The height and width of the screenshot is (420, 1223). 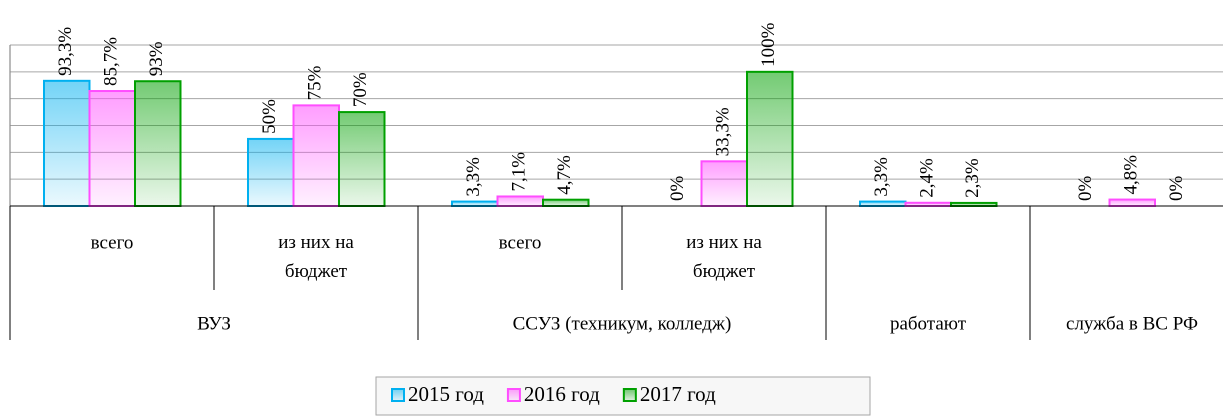 I want to click on data-label: 93%, so click(x=156, y=58).